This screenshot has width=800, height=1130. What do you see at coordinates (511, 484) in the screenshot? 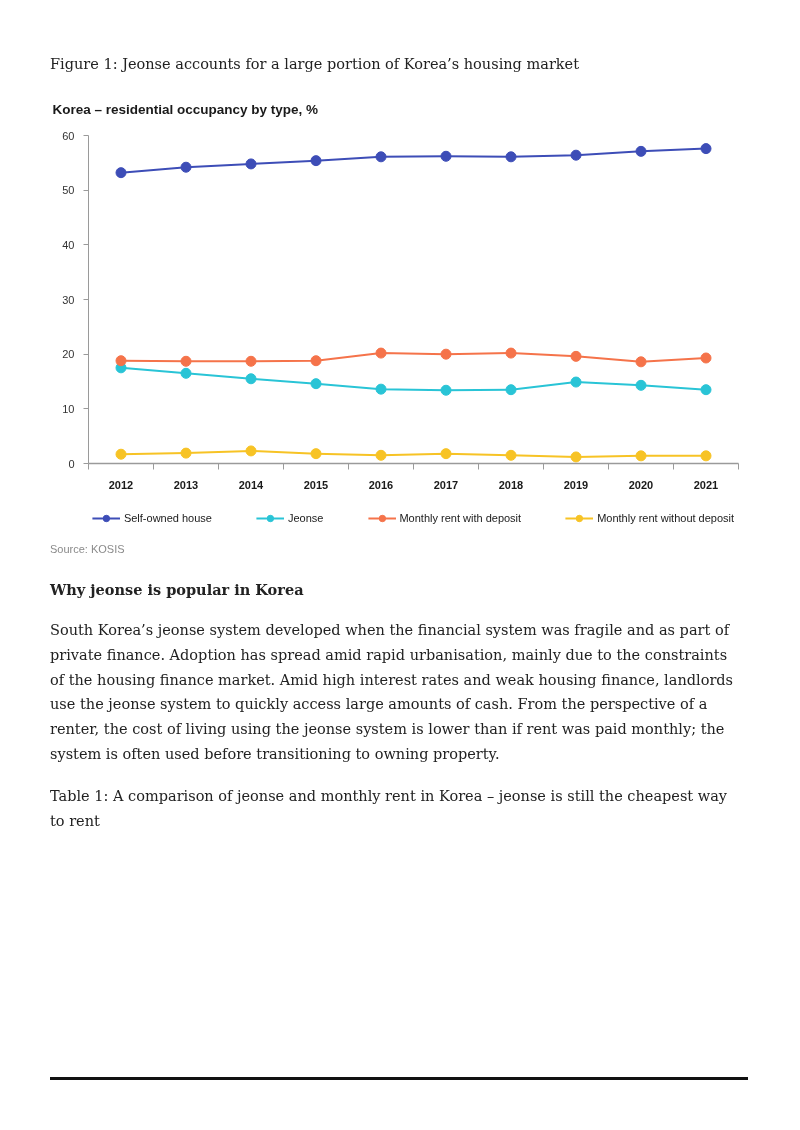
I see `x-tick-label: 2018` at bounding box center [511, 484].